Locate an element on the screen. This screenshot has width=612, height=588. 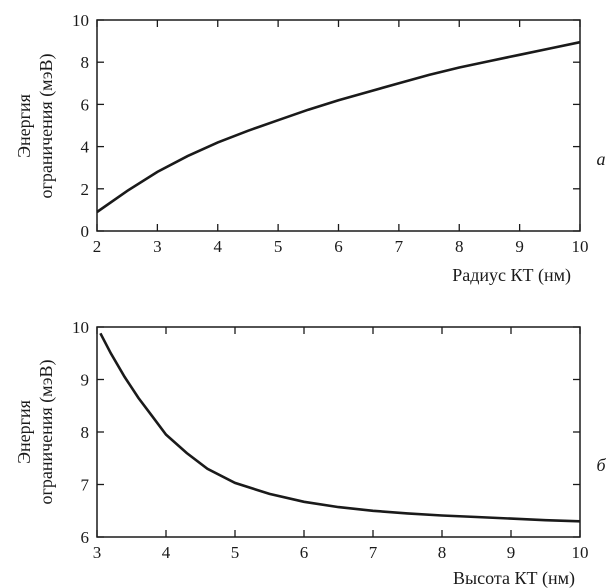
y-tick-label-a-1: 2 is located at coordinates (85, 189).